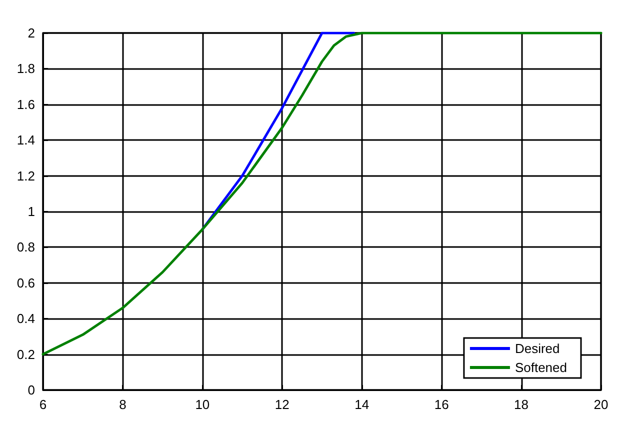 The width and height of the screenshot is (625, 424). Describe the element at coordinates (601, 404) in the screenshot. I see `x-tick-label: 20` at that location.